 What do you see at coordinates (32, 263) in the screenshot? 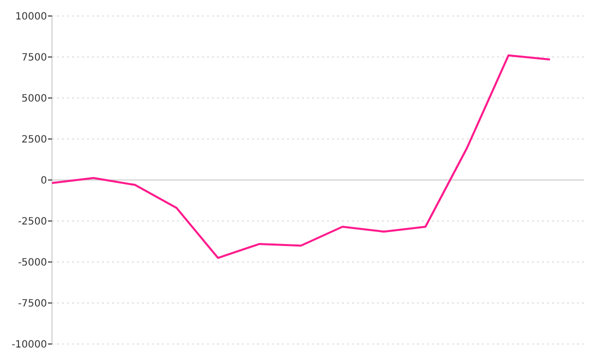
I see `y-tick-label: -5000` at bounding box center [32, 263].